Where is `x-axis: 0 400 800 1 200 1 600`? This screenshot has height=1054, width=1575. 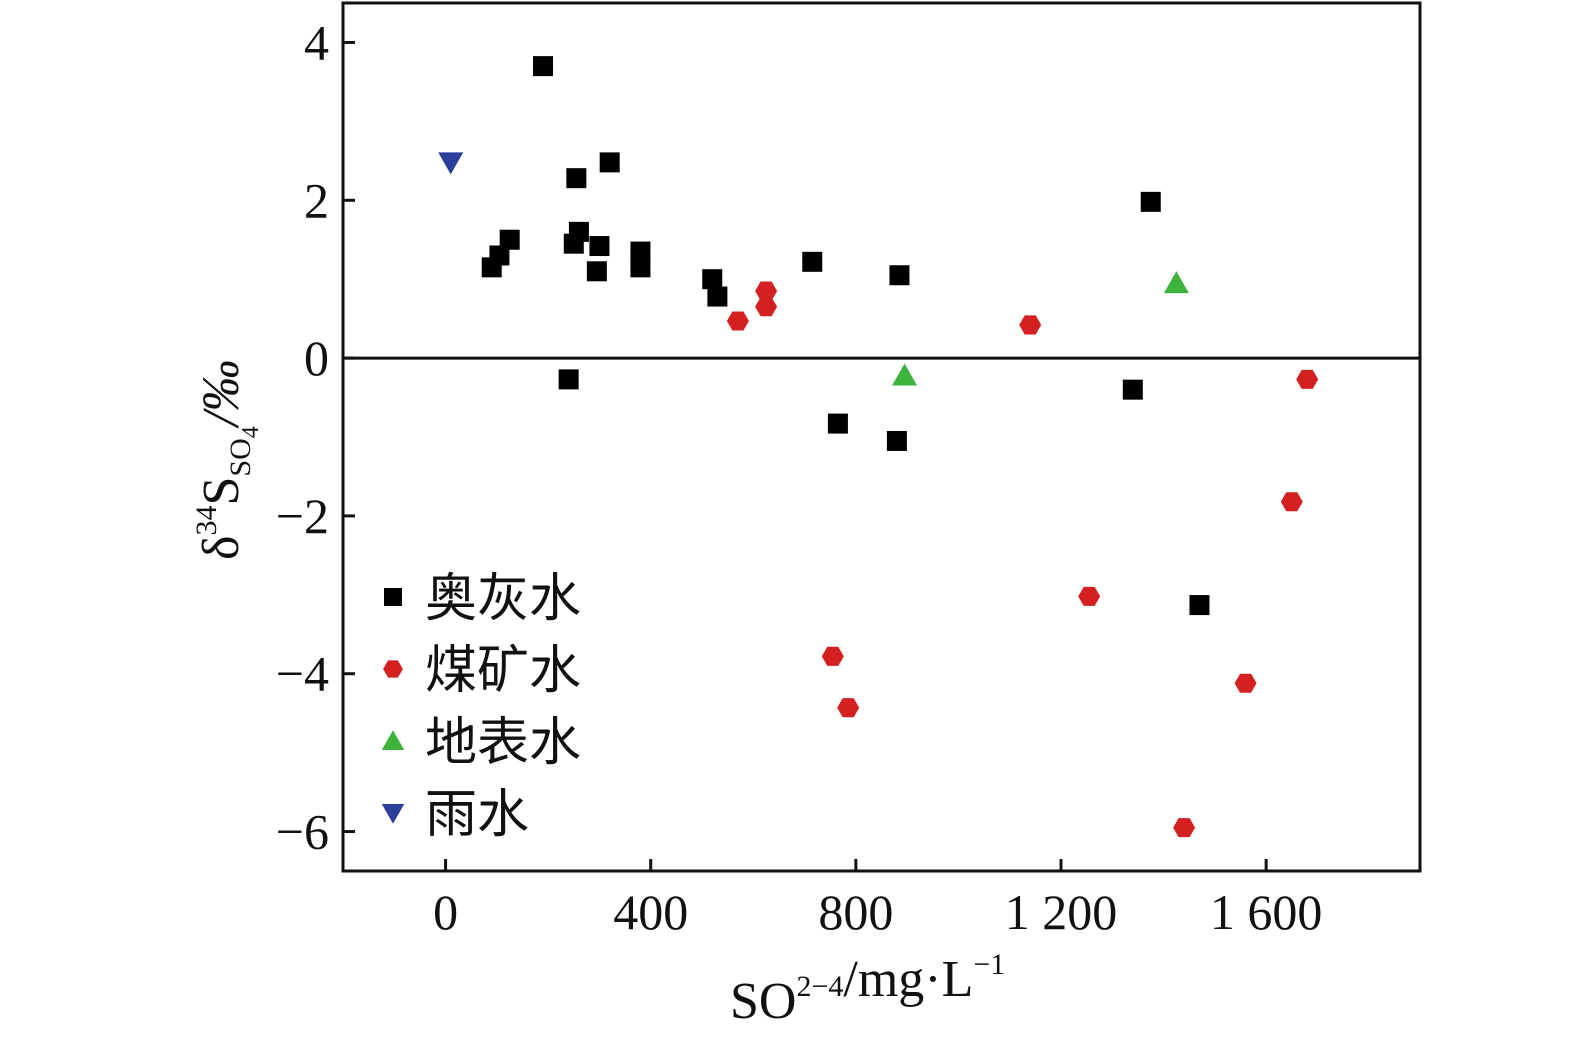
x-axis: 0 400 800 1 200 1 600 is located at coordinates (877, 899).